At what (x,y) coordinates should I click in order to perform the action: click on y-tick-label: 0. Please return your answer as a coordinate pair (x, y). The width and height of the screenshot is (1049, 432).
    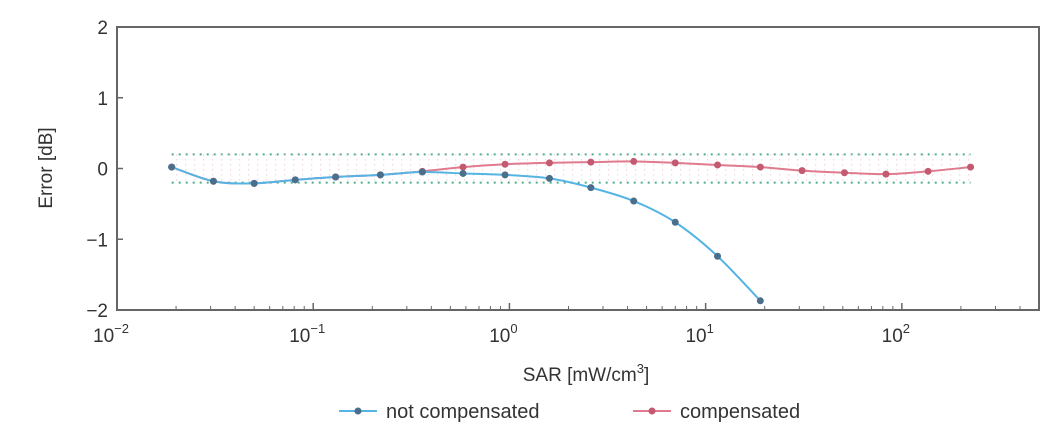
    Looking at the image, I should click on (102, 170).